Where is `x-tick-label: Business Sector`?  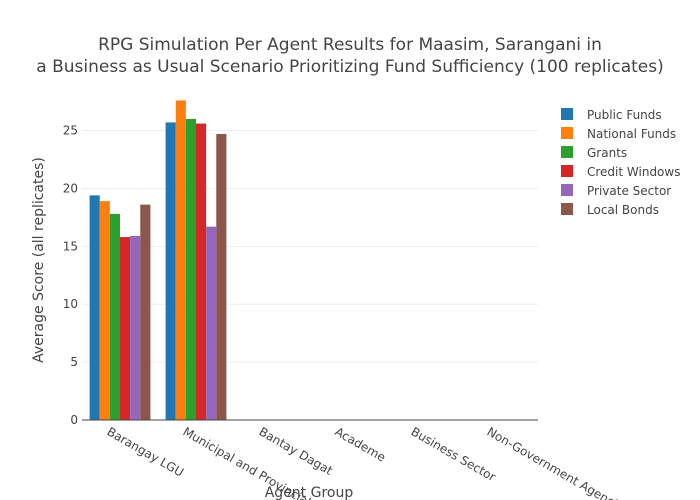 x-tick-label: Business Sector is located at coordinates (454, 454).